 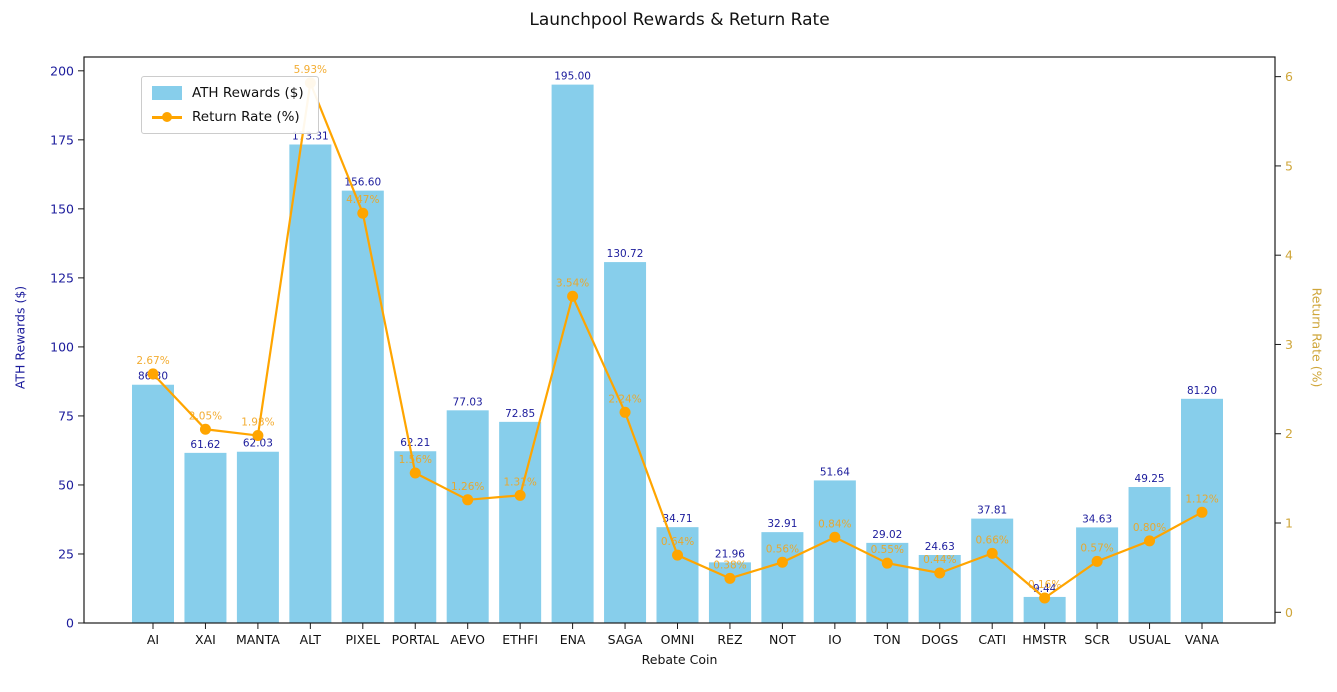 What do you see at coordinates (311, 639) in the screenshot?
I see `x-tick-label: ALT` at bounding box center [311, 639].